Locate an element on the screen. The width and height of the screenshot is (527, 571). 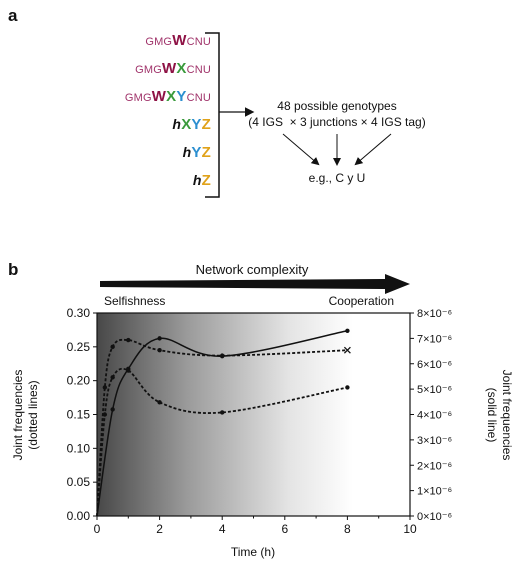
right-y-tick-label: 6×10⁻⁶ is located at coordinates (434, 365).